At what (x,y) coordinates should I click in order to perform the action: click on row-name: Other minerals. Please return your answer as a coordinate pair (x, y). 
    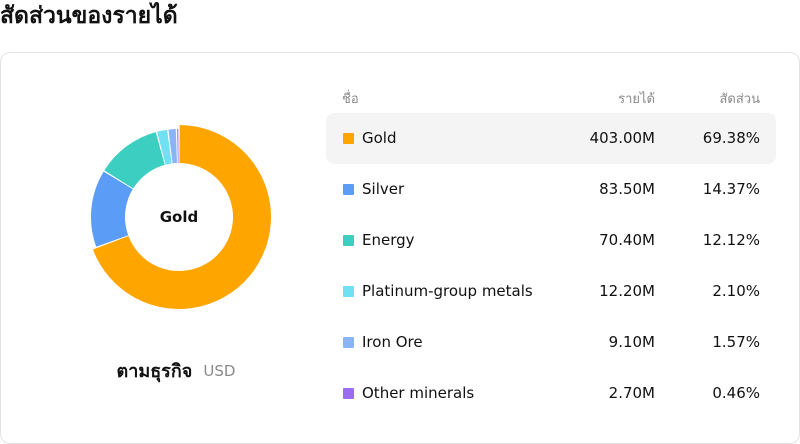
    Looking at the image, I should click on (418, 393).